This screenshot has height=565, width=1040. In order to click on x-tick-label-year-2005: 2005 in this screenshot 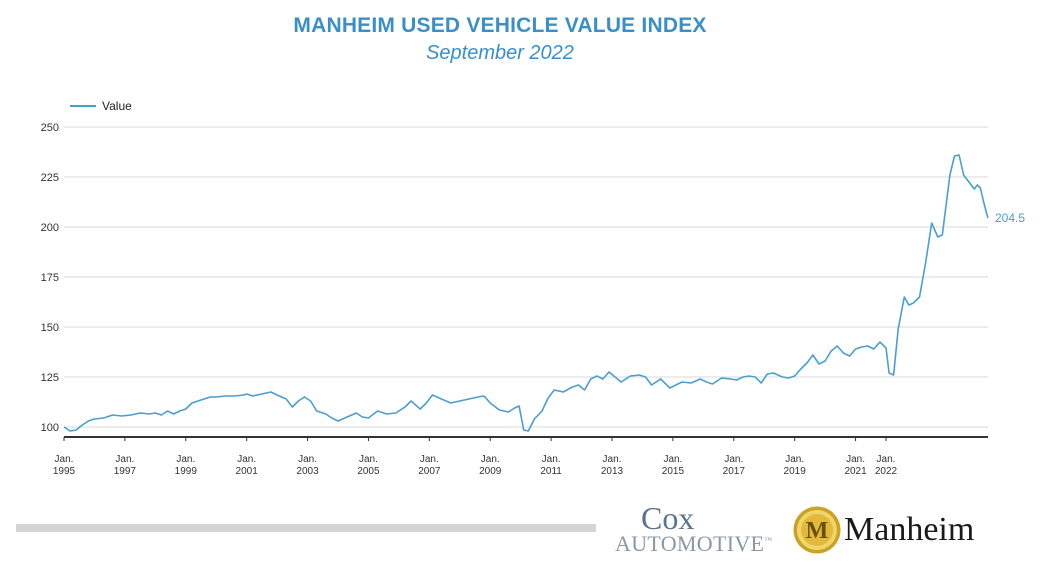, I will do `click(368, 471)`.